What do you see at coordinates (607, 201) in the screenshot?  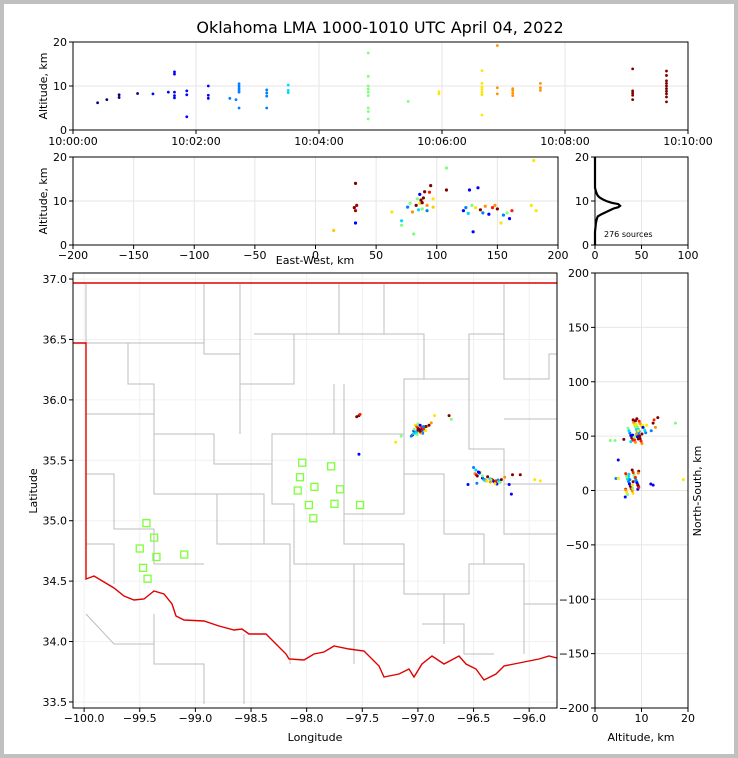 I see `altitude-histogram-line` at bounding box center [607, 201].